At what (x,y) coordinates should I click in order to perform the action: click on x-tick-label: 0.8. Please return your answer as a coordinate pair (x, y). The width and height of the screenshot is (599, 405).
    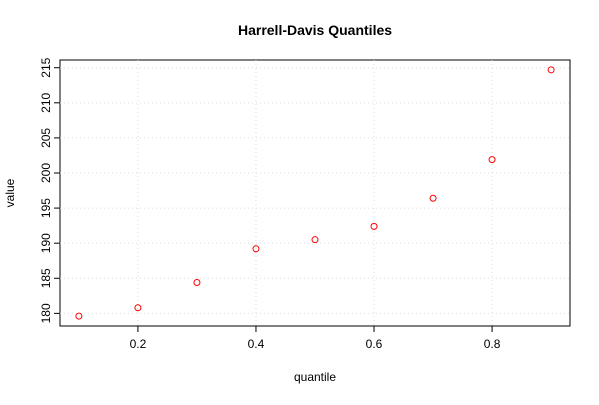
    Looking at the image, I should click on (492, 344).